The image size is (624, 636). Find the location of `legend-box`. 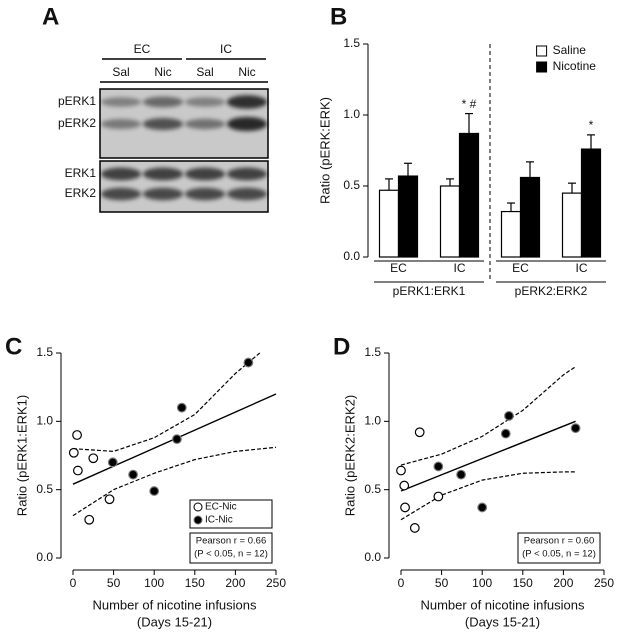

legend-box is located at coordinates (231, 514).